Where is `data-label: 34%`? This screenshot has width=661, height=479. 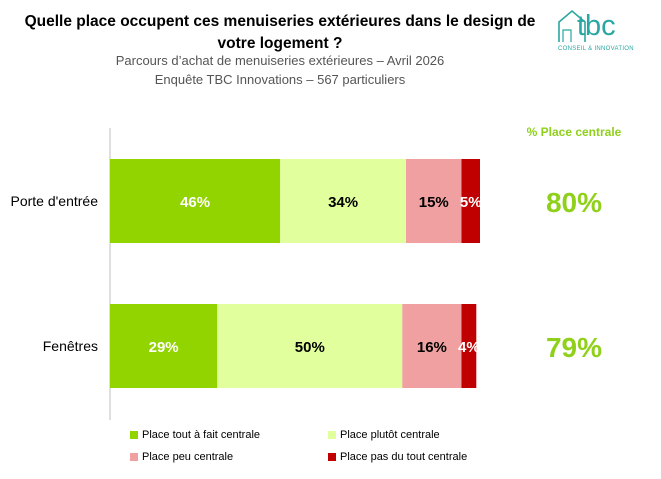
data-label: 34% is located at coordinates (343, 202).